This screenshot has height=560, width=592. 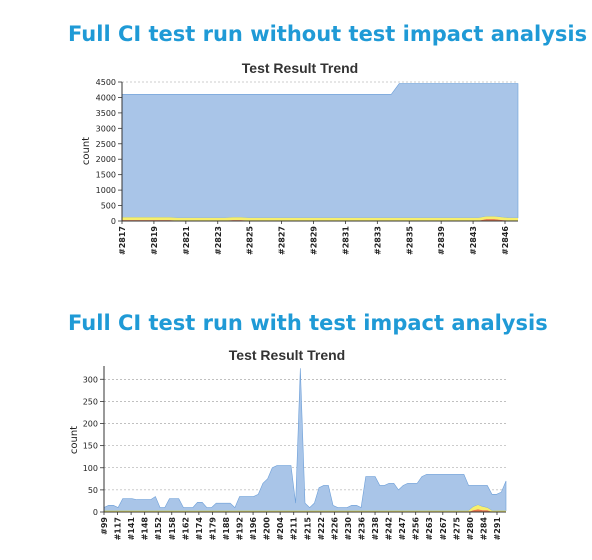 What do you see at coordinates (106, 128) in the screenshot?
I see `y-tick-label: 3000` at bounding box center [106, 128].